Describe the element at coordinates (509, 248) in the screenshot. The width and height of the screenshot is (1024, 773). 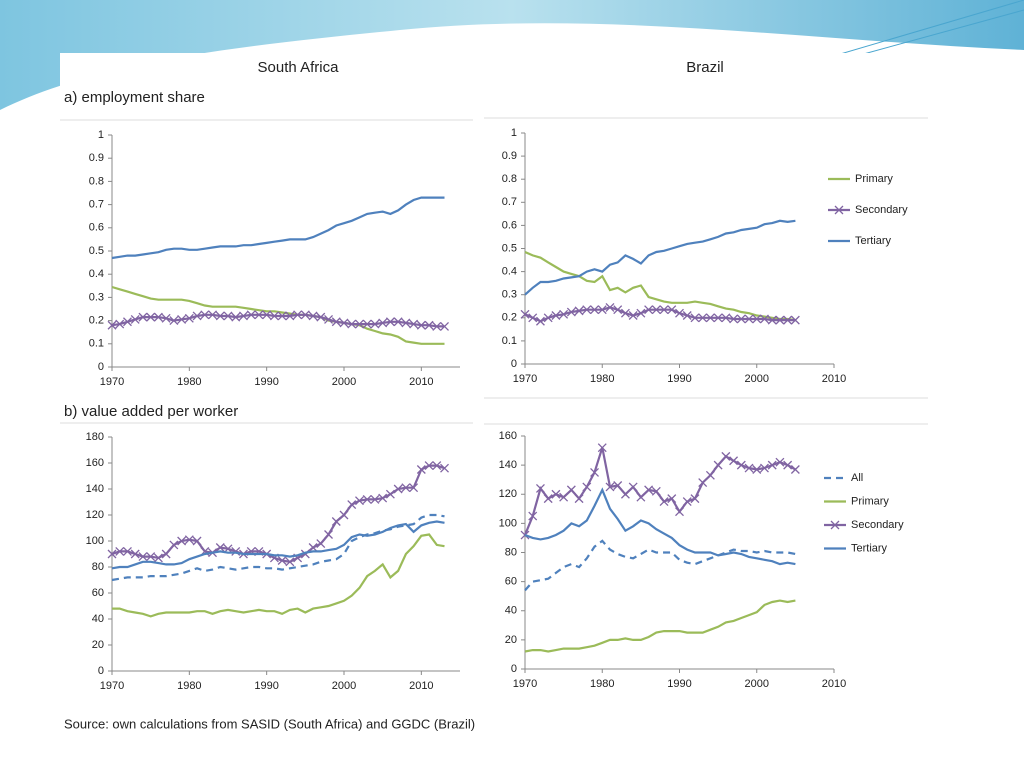
I see `y-tick-label: 0.5` at that location.